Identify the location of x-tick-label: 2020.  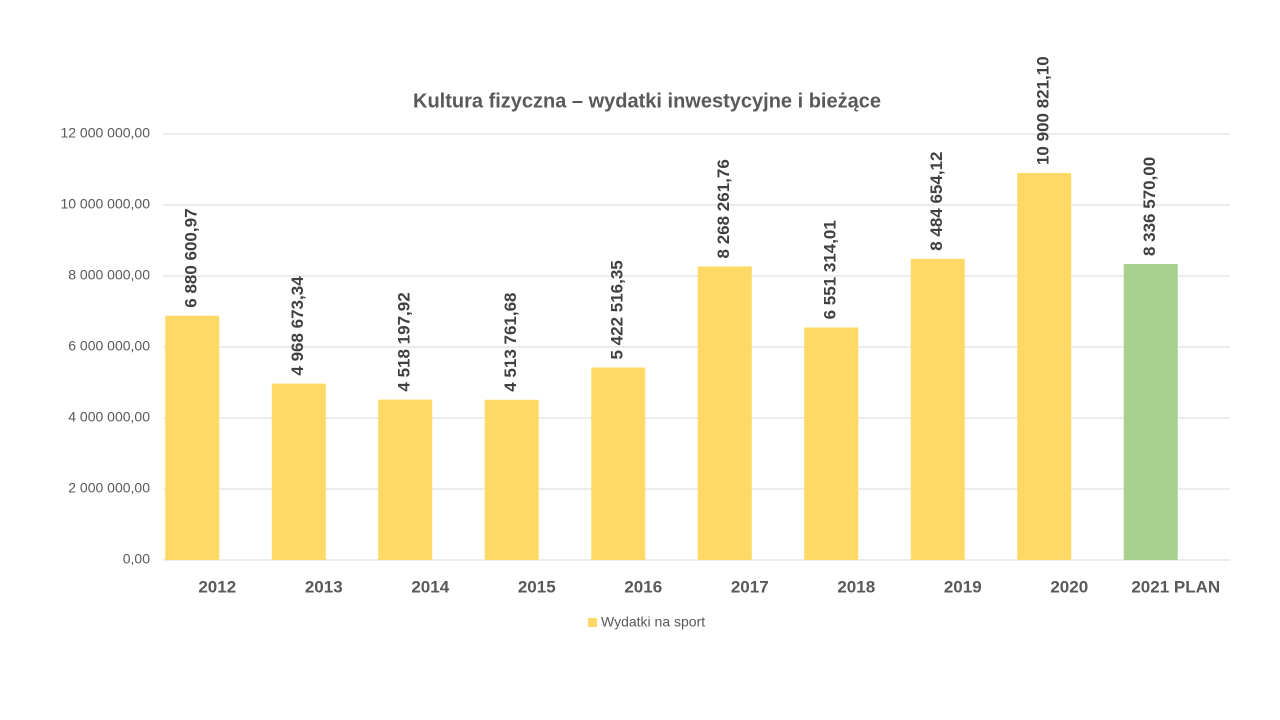
(1069, 586).